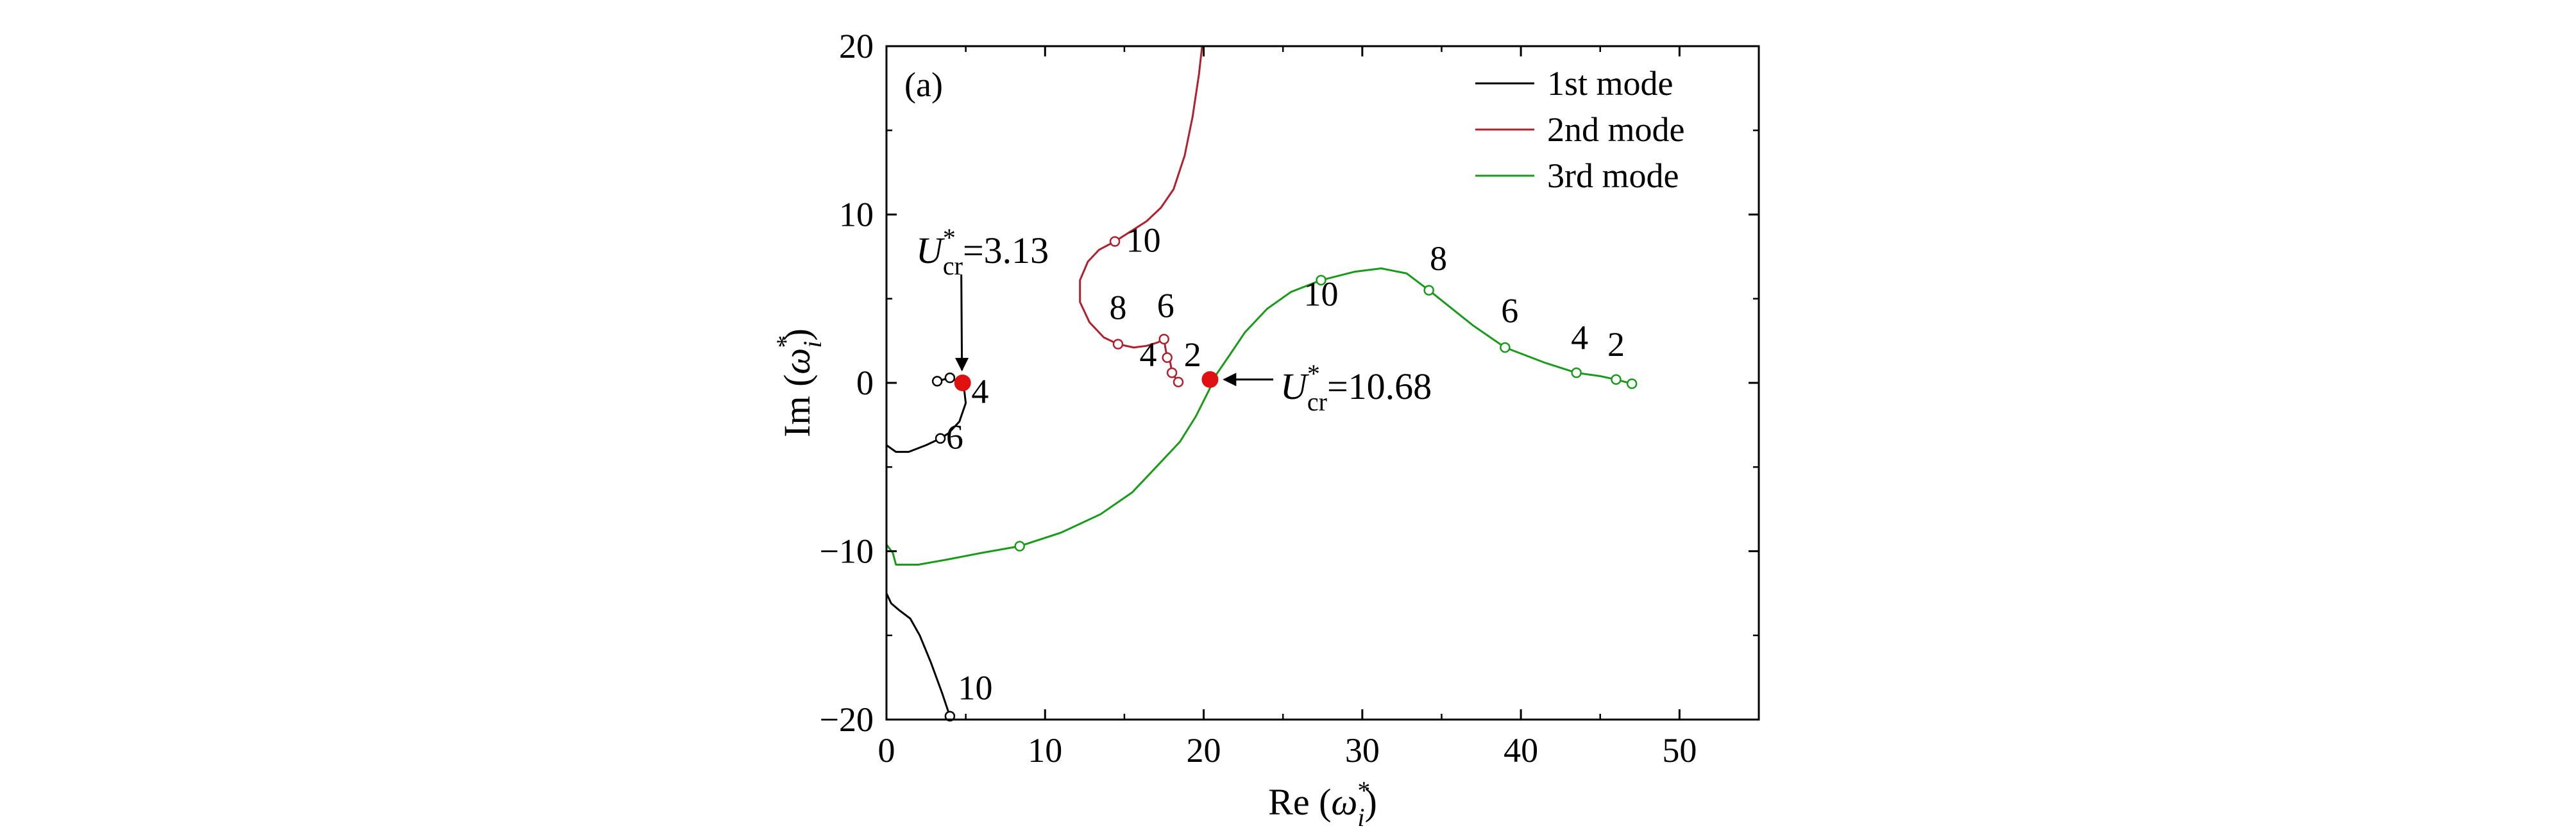  Describe the element at coordinates (1006, 250) in the screenshot. I see `critical-label-value: =3.13` at that location.